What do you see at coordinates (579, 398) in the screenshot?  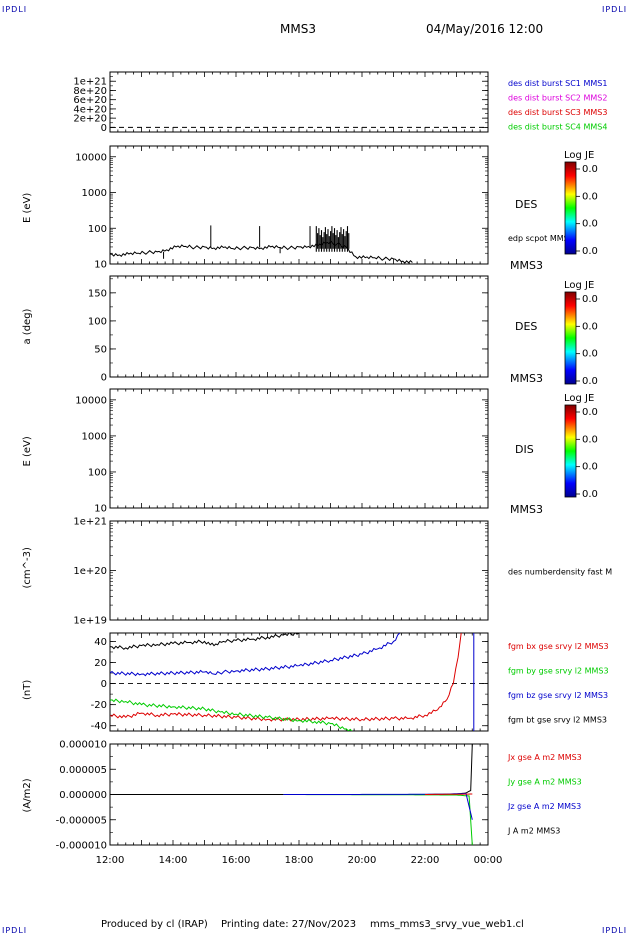 I see `colorbar-title-dis_energy: Log JE` at bounding box center [579, 398].